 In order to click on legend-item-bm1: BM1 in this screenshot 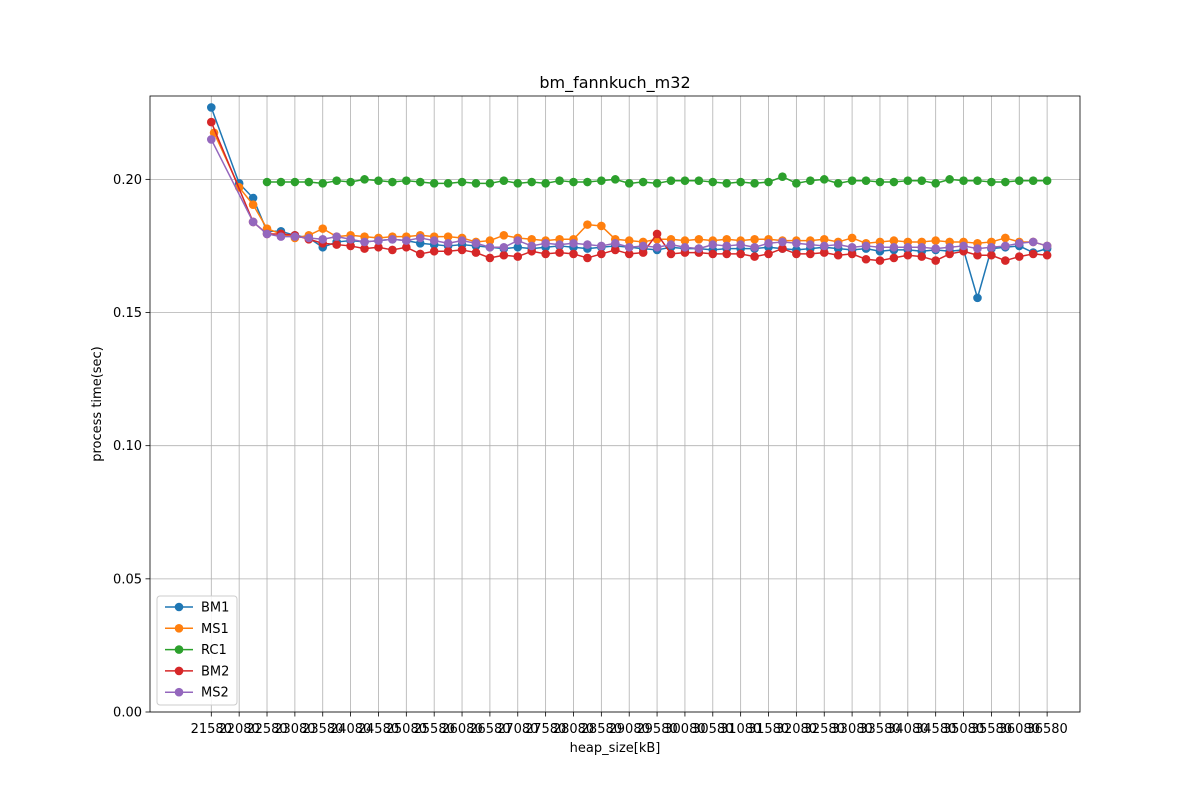, I will do `click(197, 608)`.